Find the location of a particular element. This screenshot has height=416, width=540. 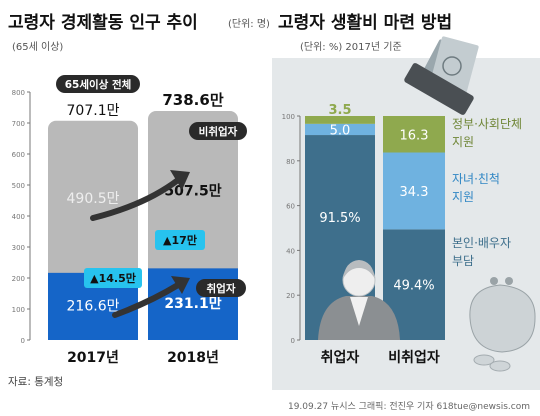

y-tick-label: 80 is located at coordinates (290, 162).